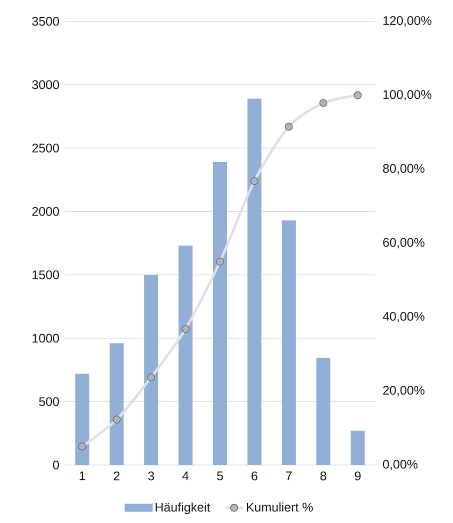 Image resolution: width=453 pixels, height=523 pixels. I want to click on y-tick-label: 3500, so click(45, 21).